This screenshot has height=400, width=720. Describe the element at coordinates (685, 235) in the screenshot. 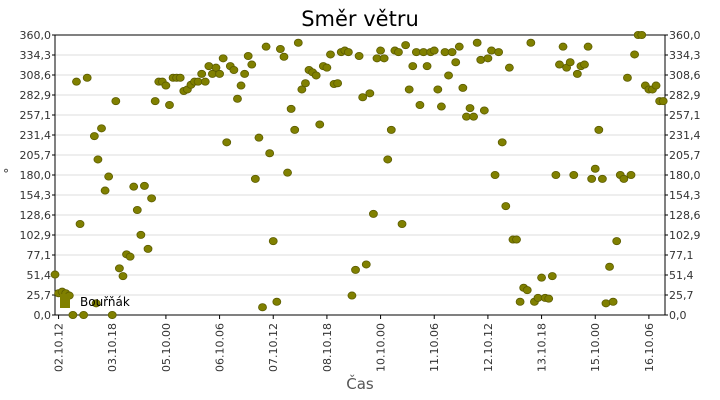

I see `y-tick-label-right: 102,9` at that location.